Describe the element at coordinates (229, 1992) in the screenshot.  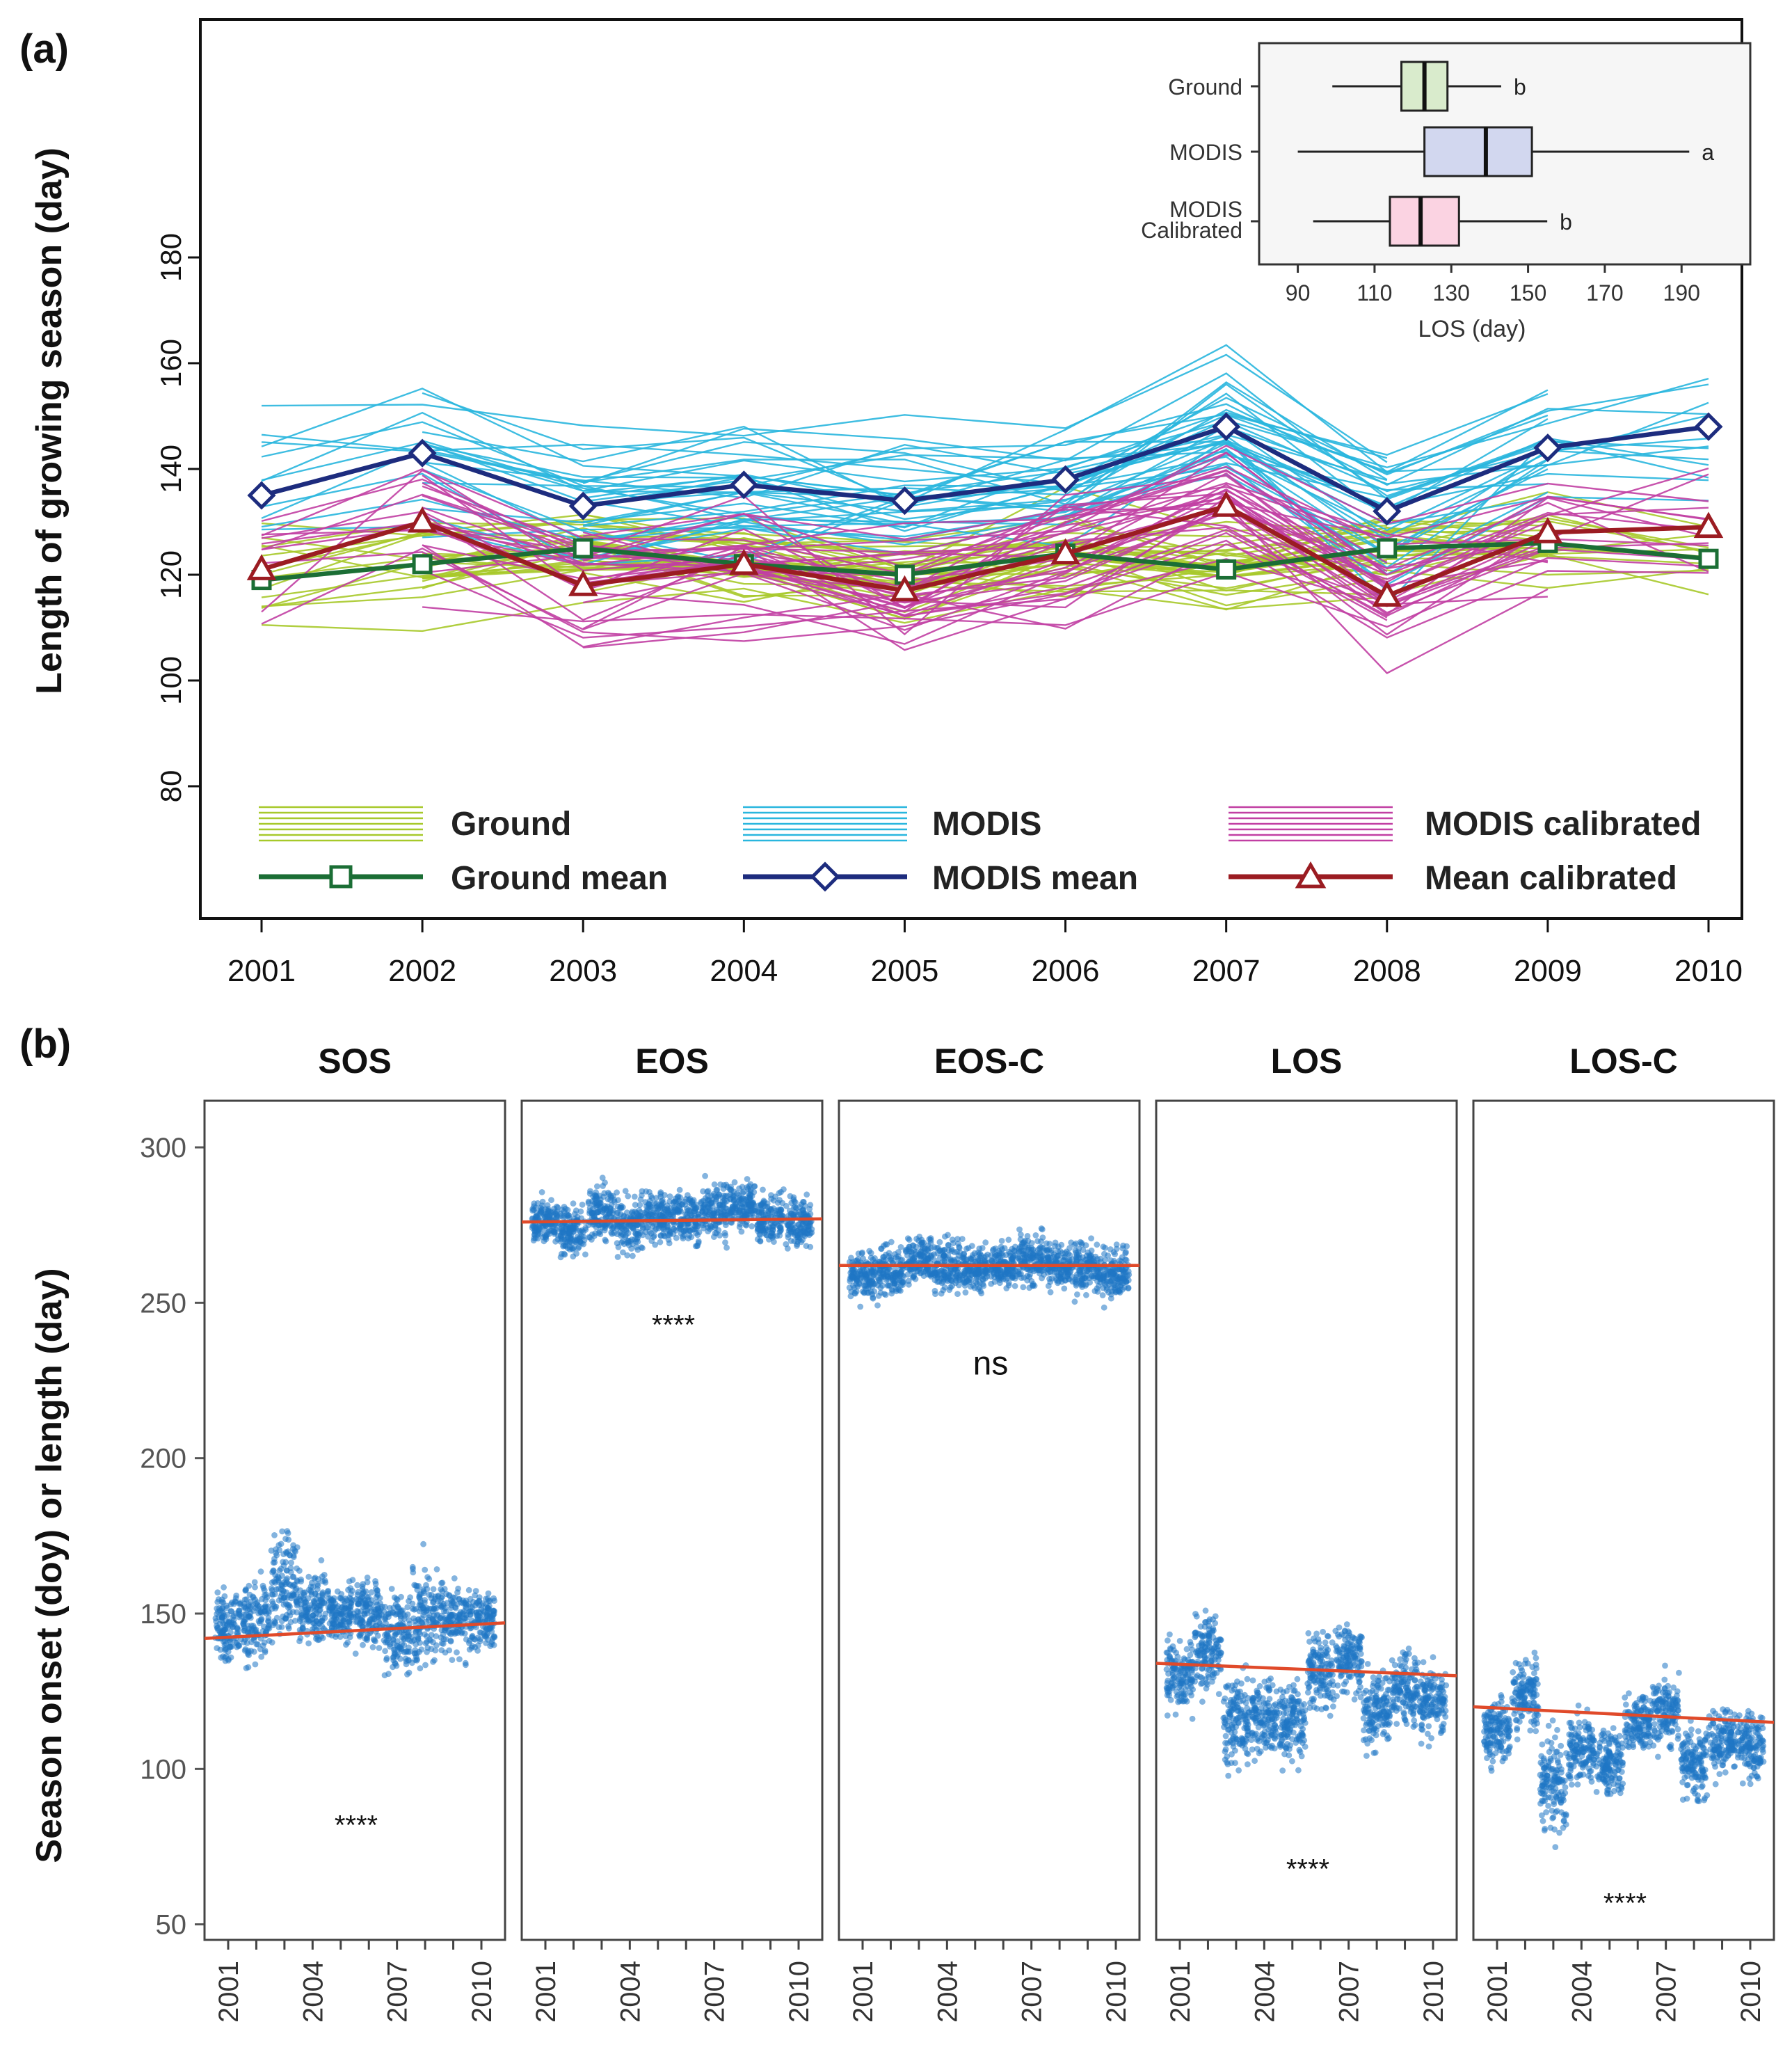
I see `x-tick-label: 2001` at that location.